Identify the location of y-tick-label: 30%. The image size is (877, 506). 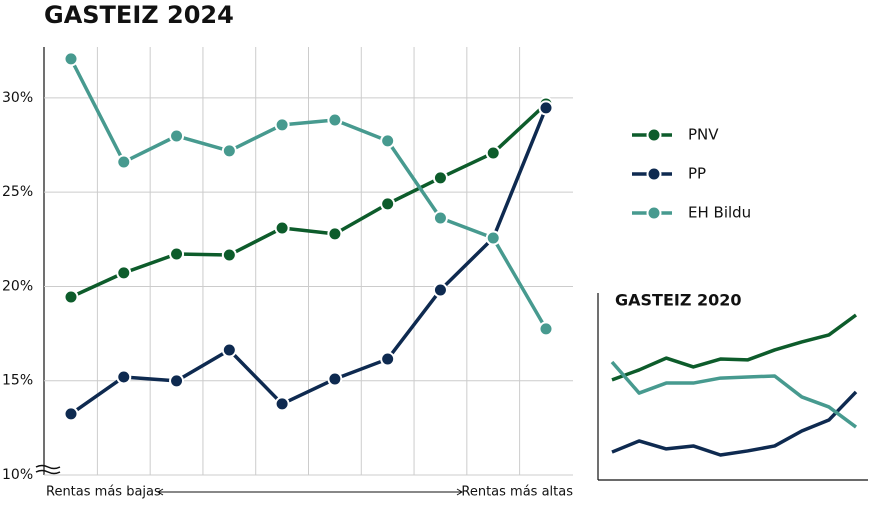
(17, 98).